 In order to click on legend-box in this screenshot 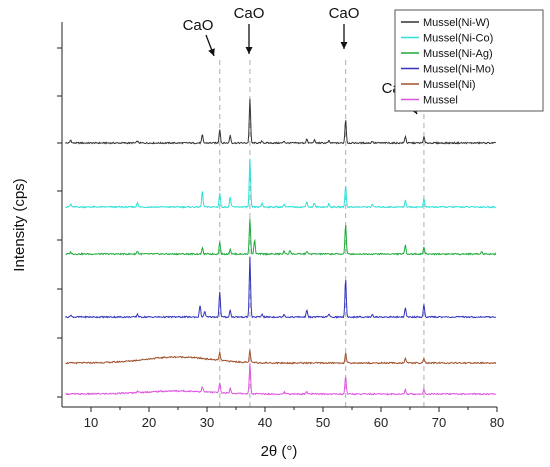, I will do `click(469, 60)`.